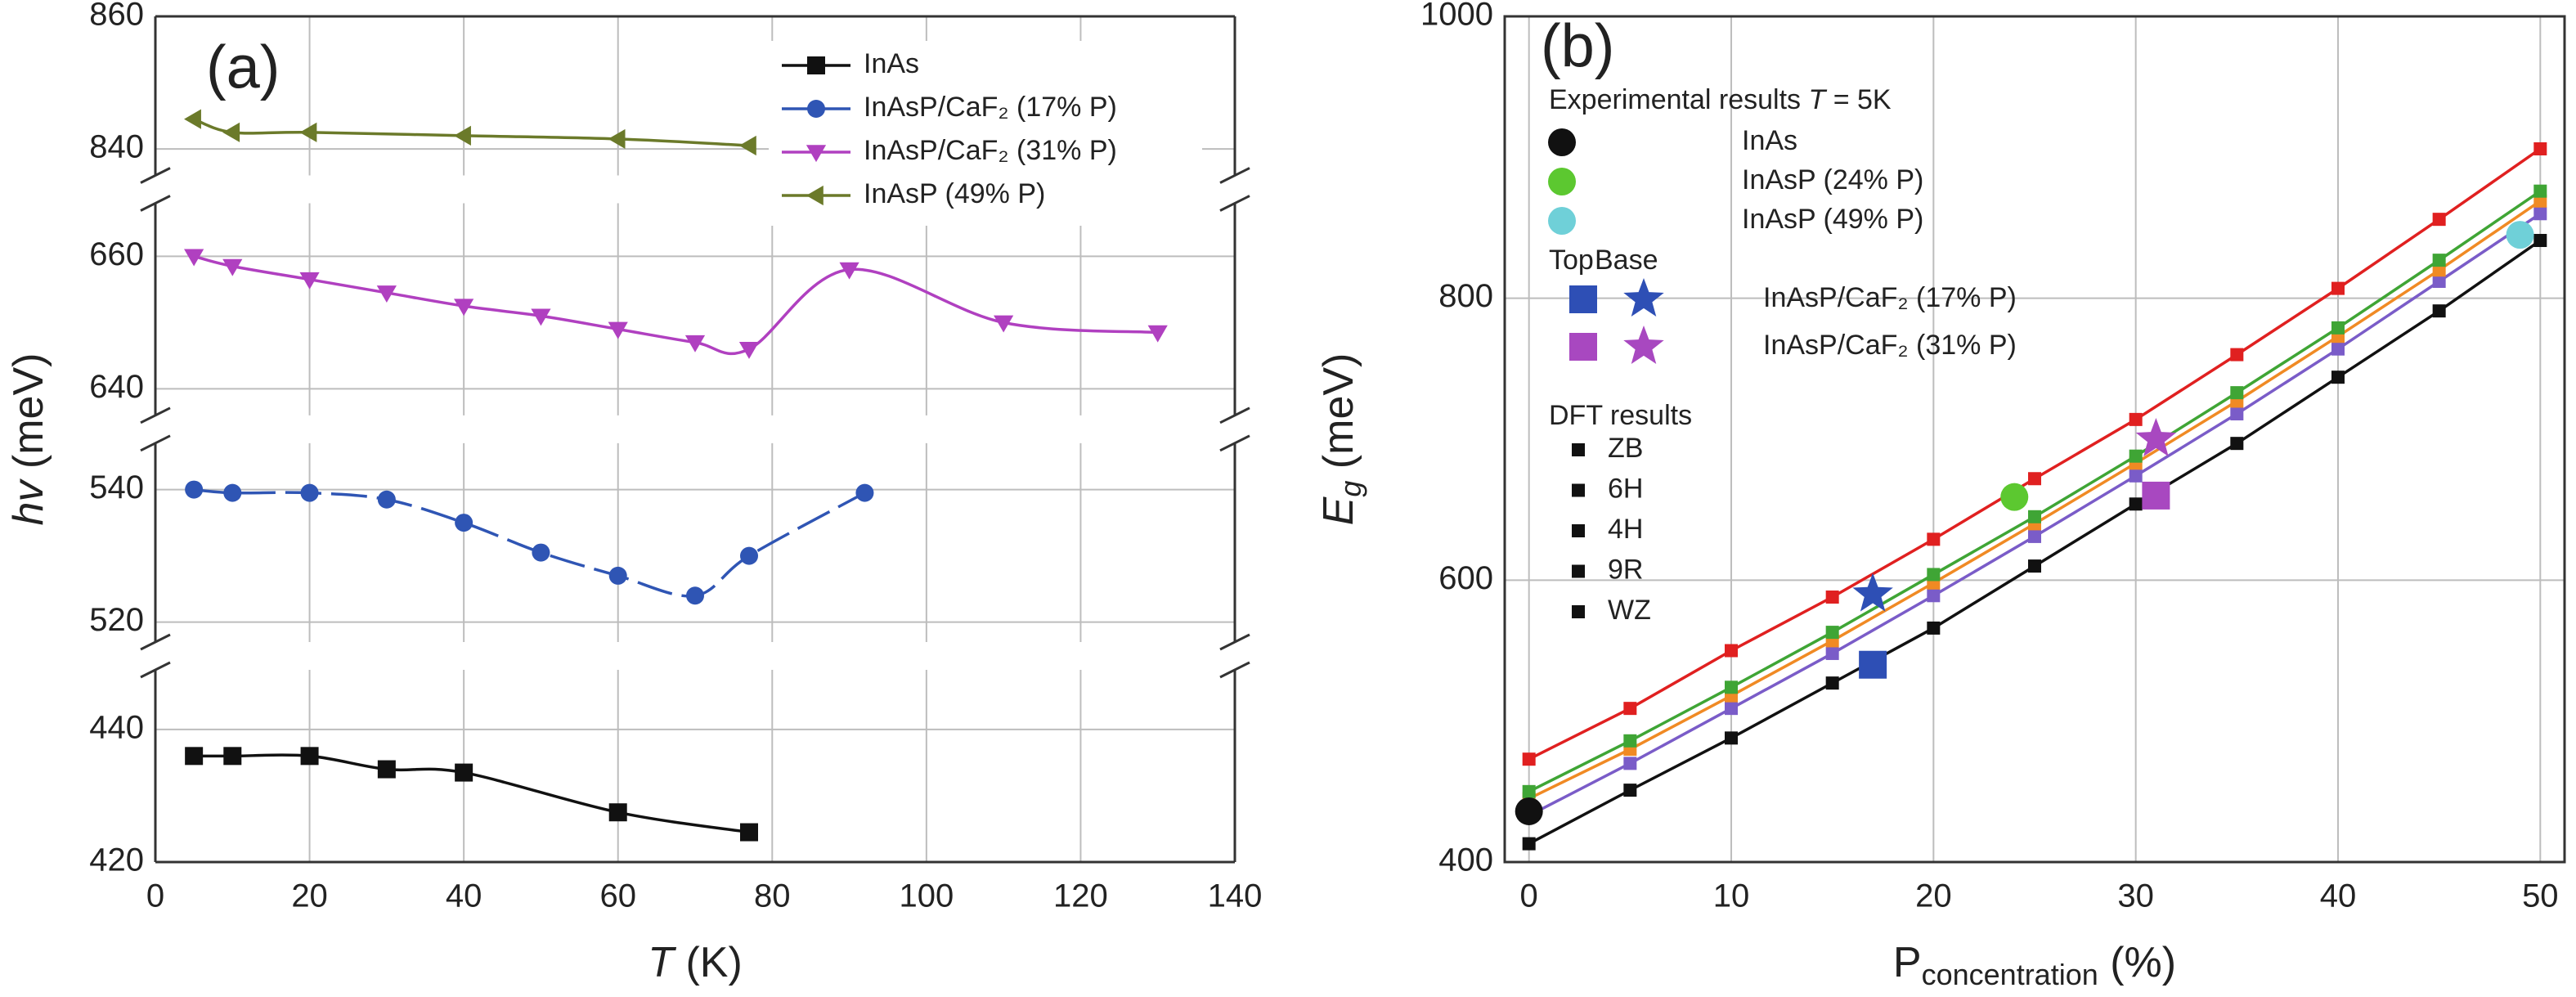 The image size is (2576, 997). I want to click on legend-label: ZB, so click(1625, 448).